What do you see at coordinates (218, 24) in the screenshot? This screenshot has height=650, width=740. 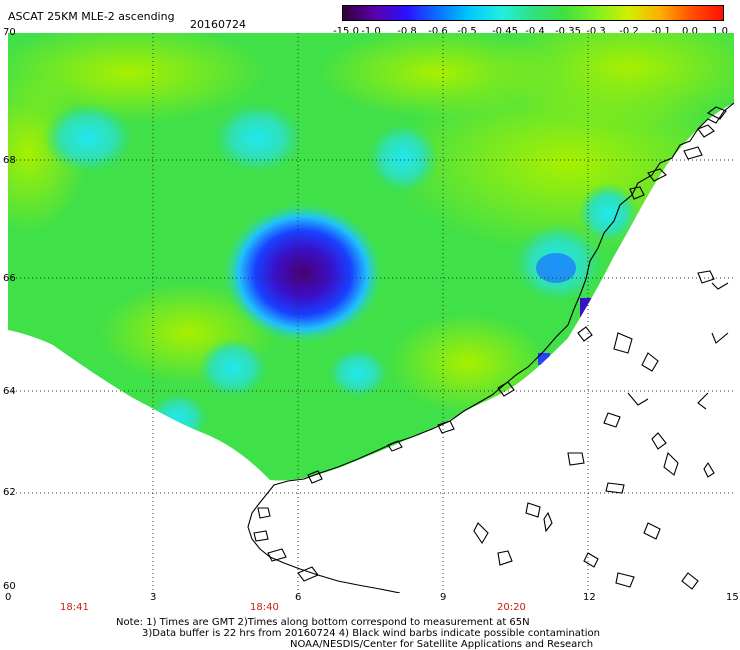 I see `product-date: 20160724` at bounding box center [218, 24].